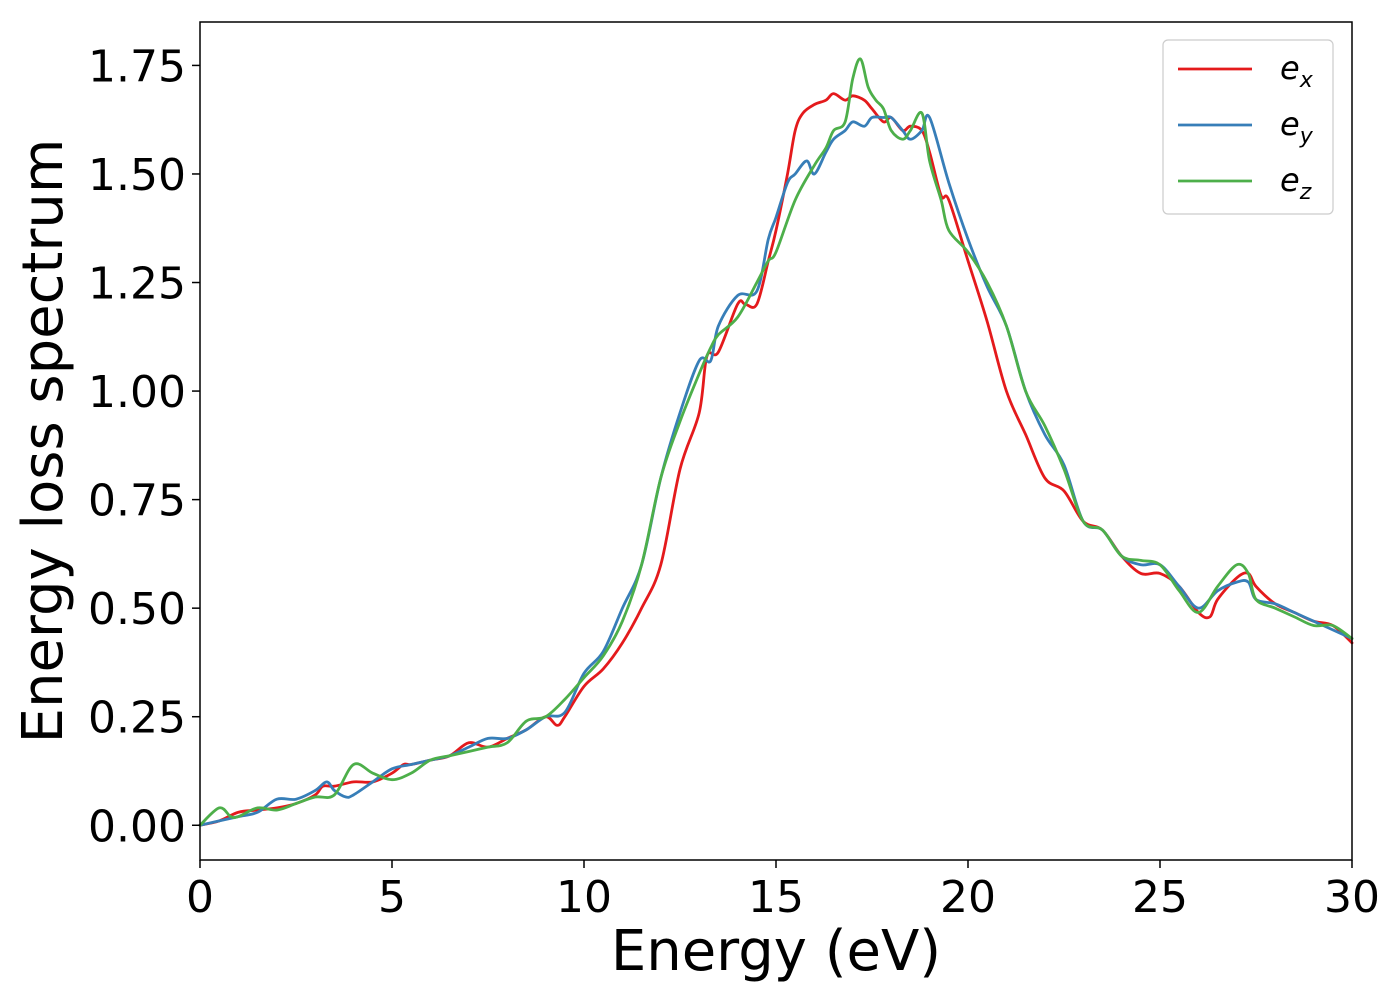  I want to click on x-axis-label: Energy (eV), so click(776, 951).